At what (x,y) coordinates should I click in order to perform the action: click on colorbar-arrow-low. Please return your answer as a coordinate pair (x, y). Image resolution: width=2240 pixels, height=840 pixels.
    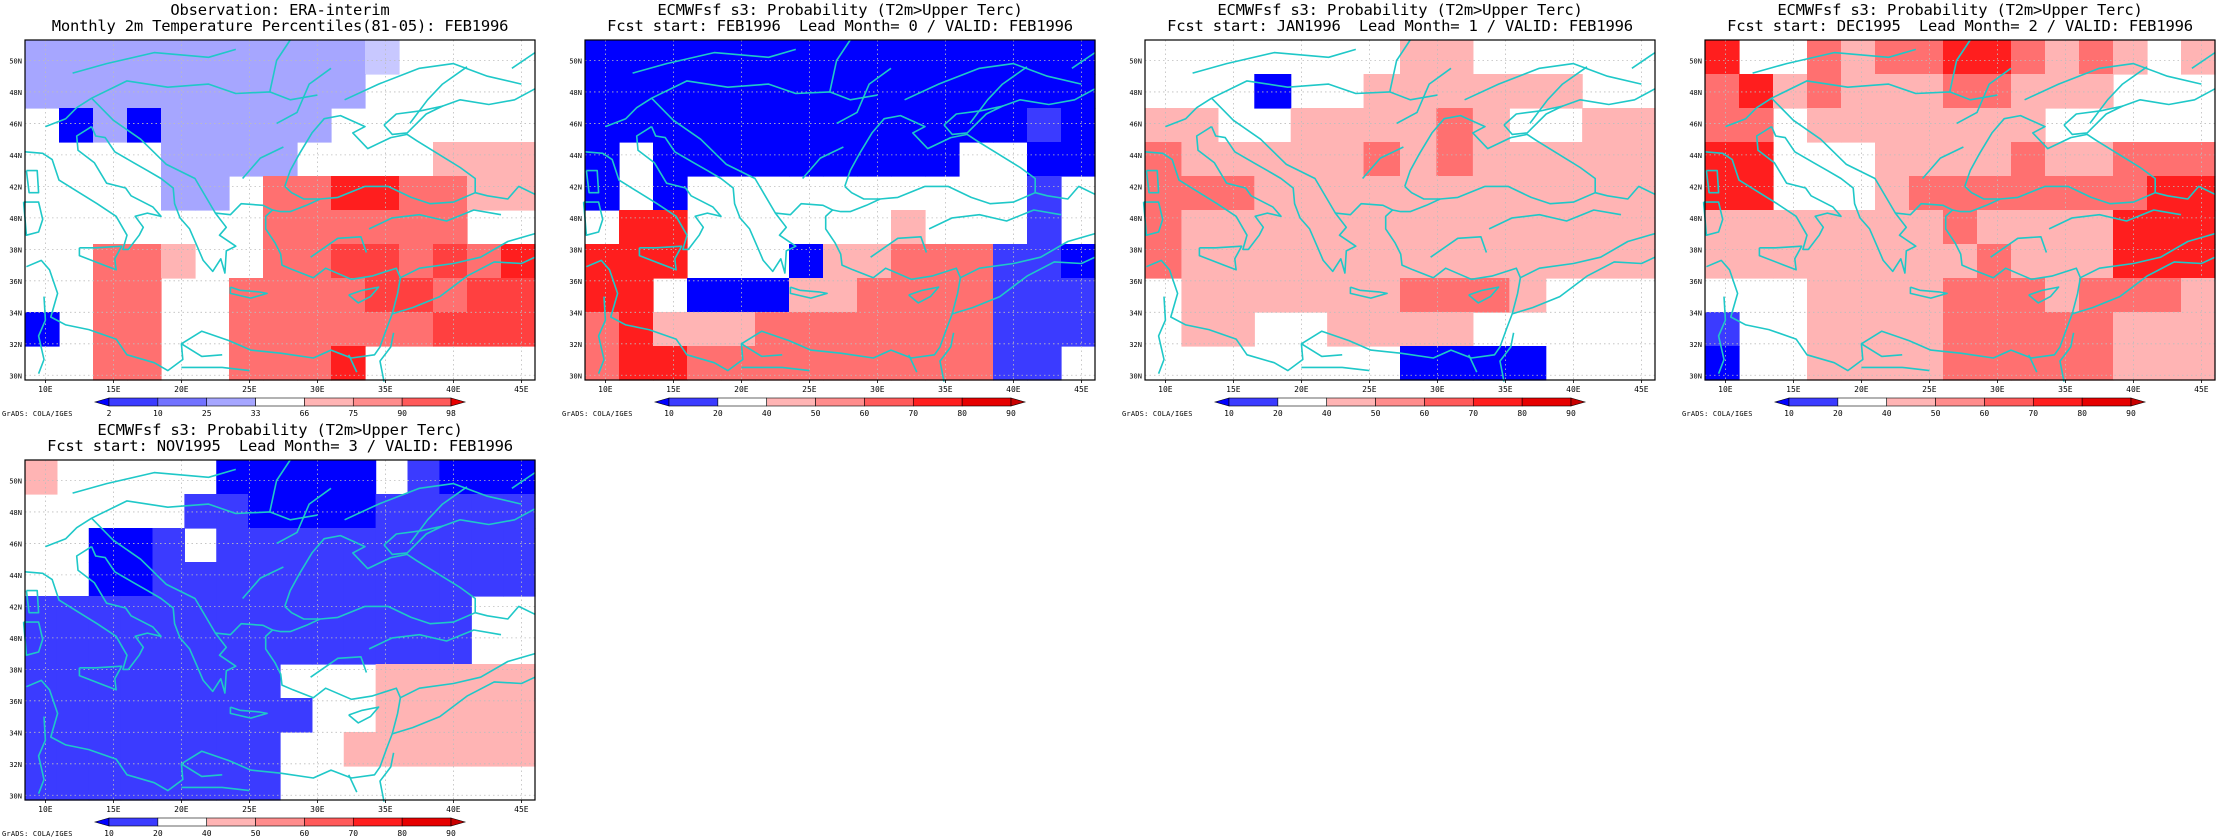
    Looking at the image, I should click on (101, 402).